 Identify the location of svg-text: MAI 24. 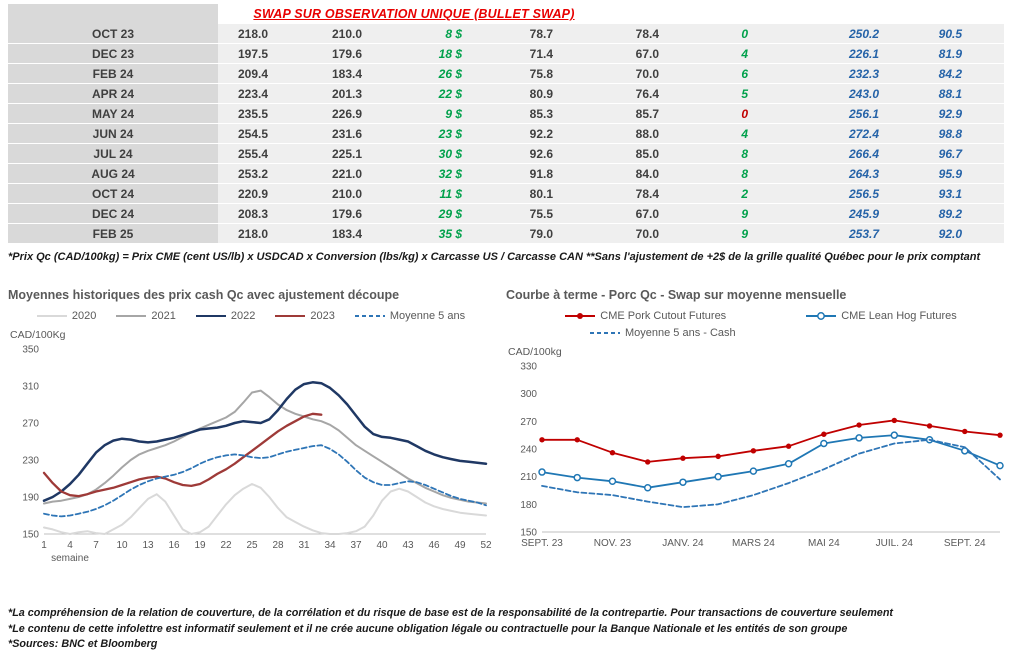
(824, 543).